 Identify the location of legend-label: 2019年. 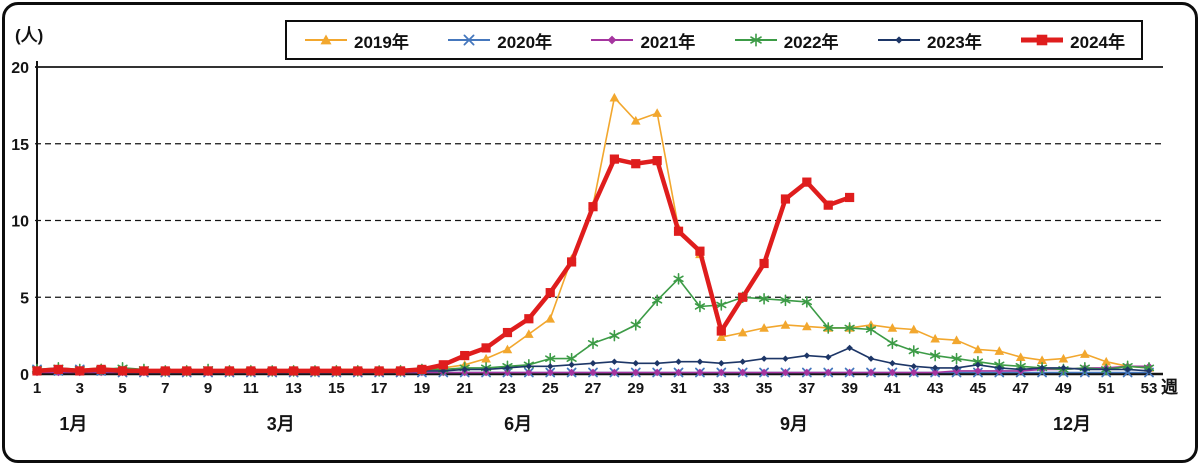
(381, 42).